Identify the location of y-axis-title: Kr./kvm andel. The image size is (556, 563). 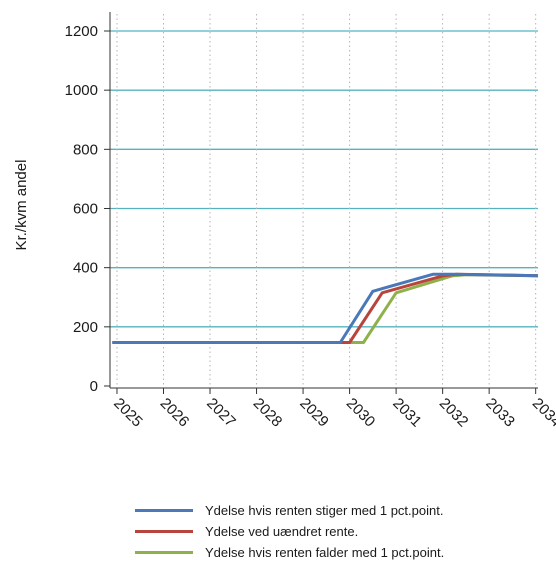
(21, 205).